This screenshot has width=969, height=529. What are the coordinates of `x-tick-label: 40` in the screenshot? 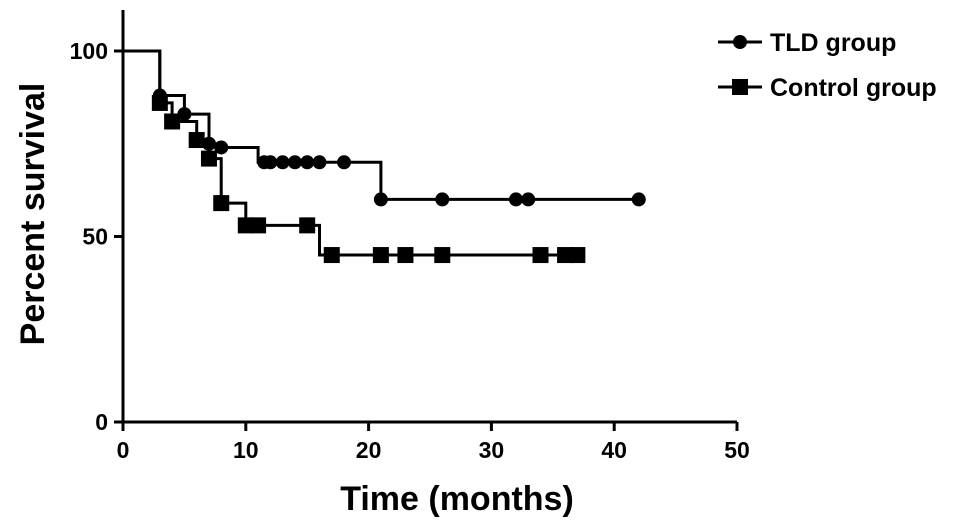 It's located at (614, 450).